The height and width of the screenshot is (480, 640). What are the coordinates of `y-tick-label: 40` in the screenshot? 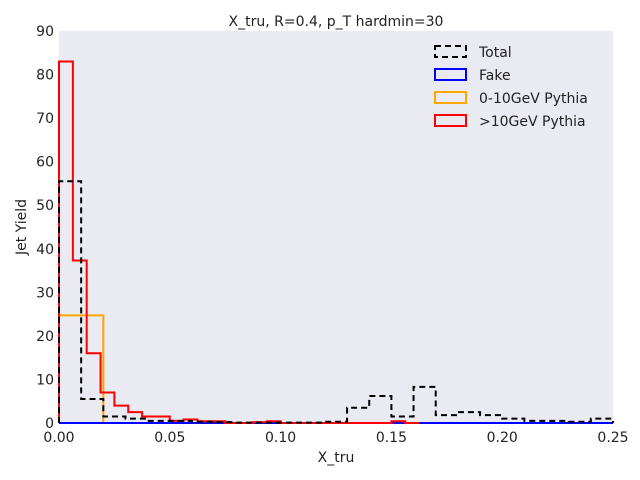 It's located at (45, 250).